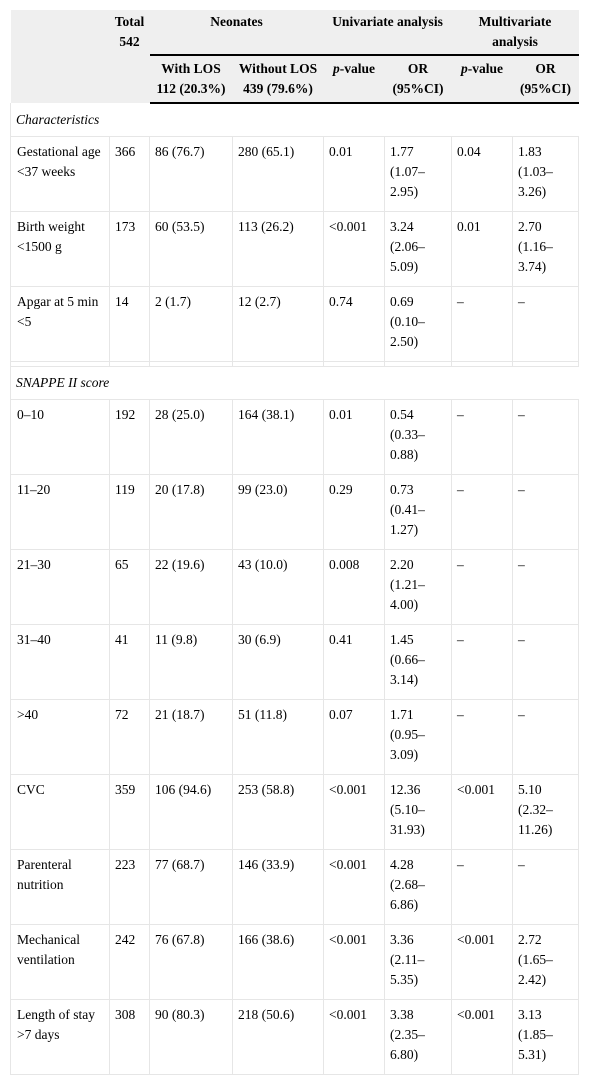 The width and height of the screenshot is (590, 1075). What do you see at coordinates (418, 249) in the screenshot?
I see `cell-or-uni: 3.24 (2.06–5.09)` at bounding box center [418, 249].